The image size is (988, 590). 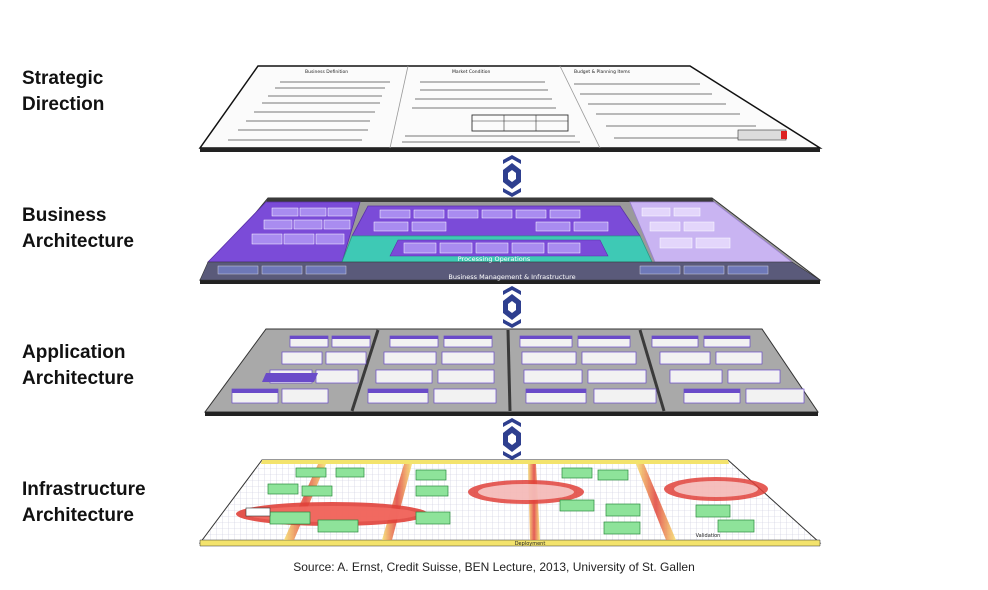 I want to click on application-component-headers, so click(x=491, y=364).